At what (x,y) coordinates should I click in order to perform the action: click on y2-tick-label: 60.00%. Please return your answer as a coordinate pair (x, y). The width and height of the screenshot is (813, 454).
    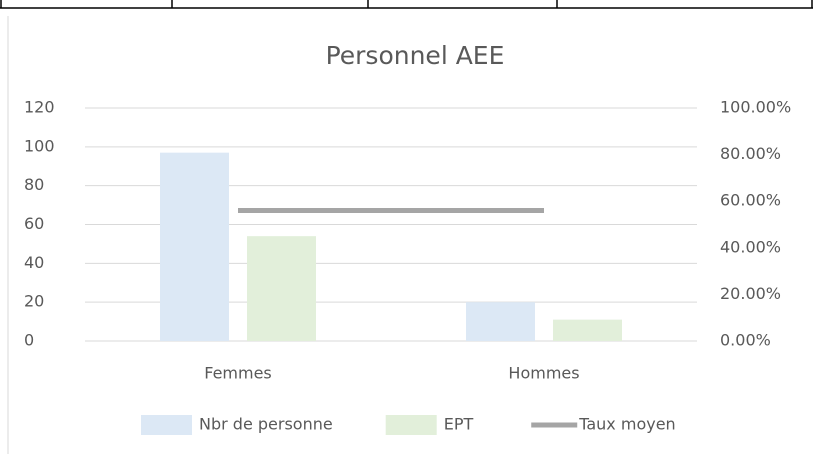
    Looking at the image, I should click on (750, 200).